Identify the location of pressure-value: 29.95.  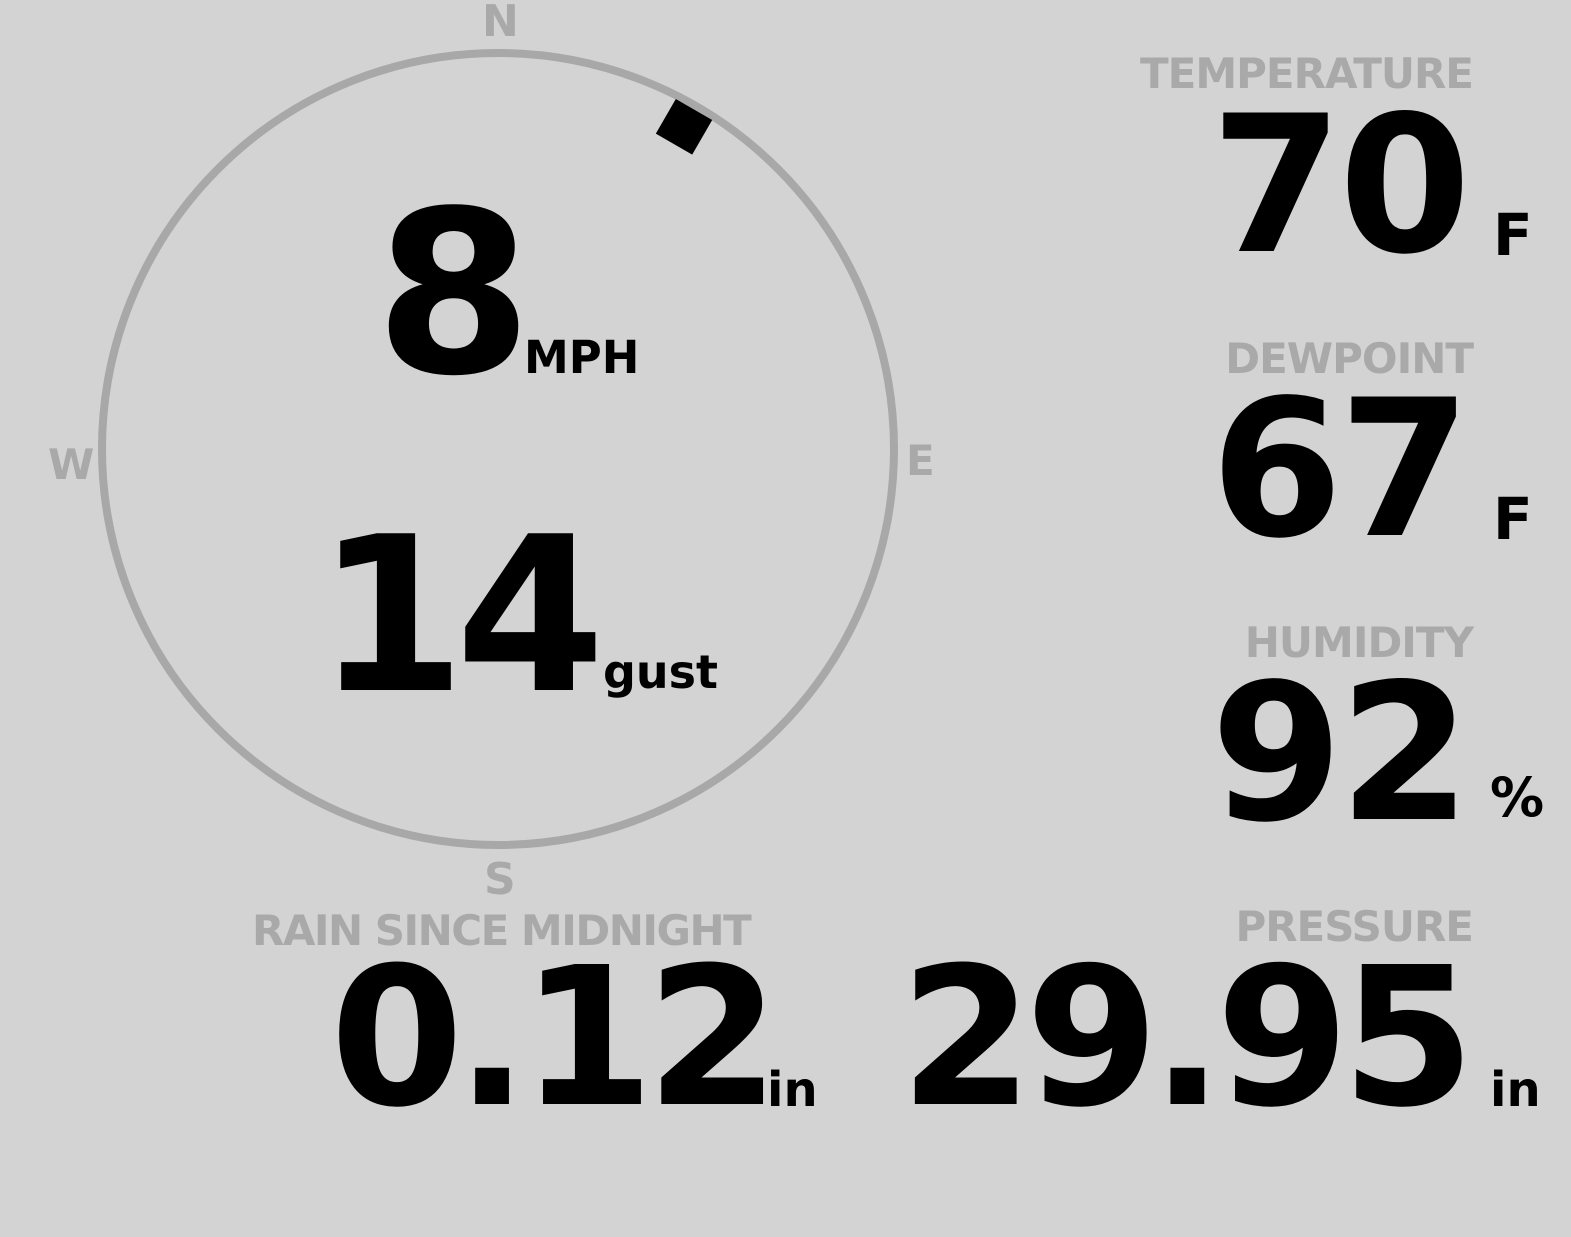
(1187, 1038).